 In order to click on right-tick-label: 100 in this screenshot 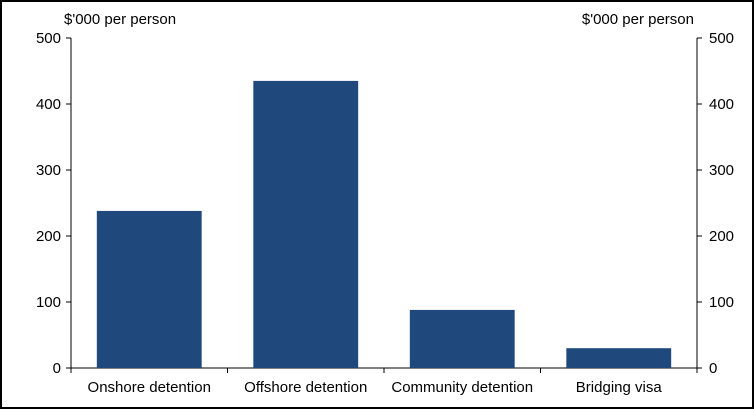, I will do `click(721, 302)`.